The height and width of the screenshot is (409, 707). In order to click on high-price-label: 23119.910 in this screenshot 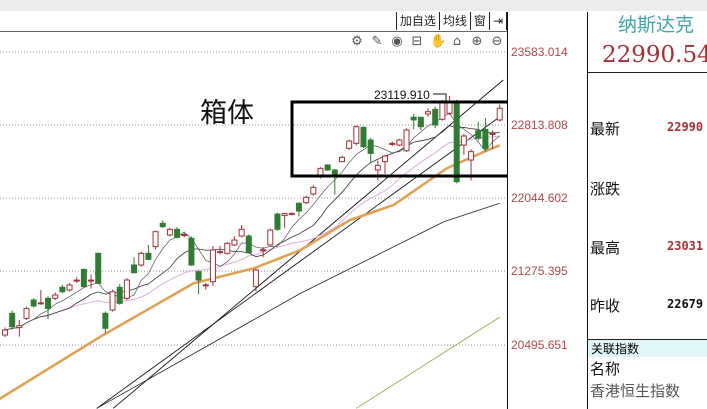, I will do `click(402, 95)`.